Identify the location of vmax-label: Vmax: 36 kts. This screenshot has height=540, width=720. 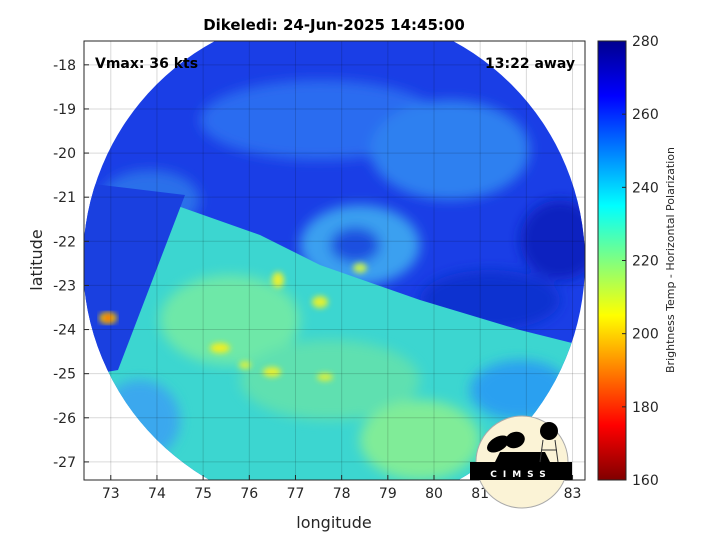
(146, 64).